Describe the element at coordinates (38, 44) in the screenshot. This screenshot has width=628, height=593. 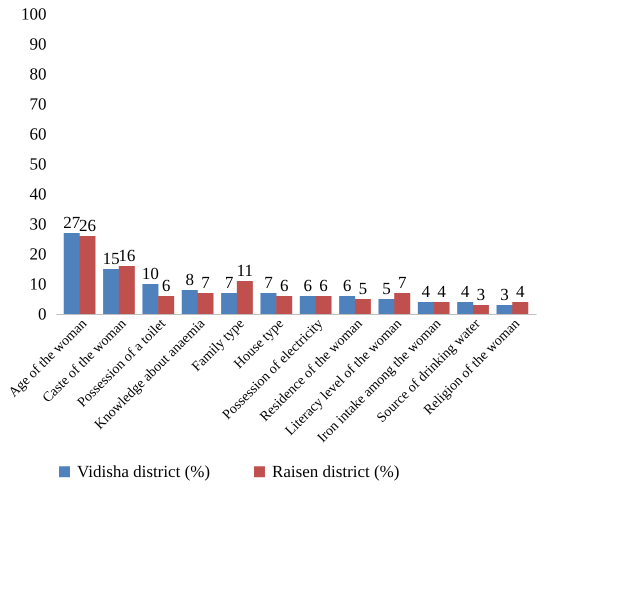
I see `y-tick-label: 90` at that location.